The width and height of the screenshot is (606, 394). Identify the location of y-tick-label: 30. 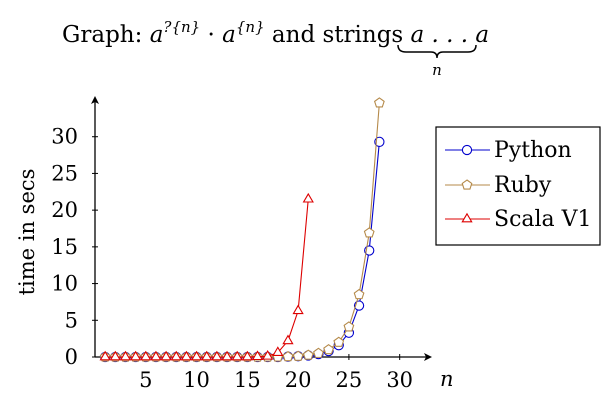
(64, 137).